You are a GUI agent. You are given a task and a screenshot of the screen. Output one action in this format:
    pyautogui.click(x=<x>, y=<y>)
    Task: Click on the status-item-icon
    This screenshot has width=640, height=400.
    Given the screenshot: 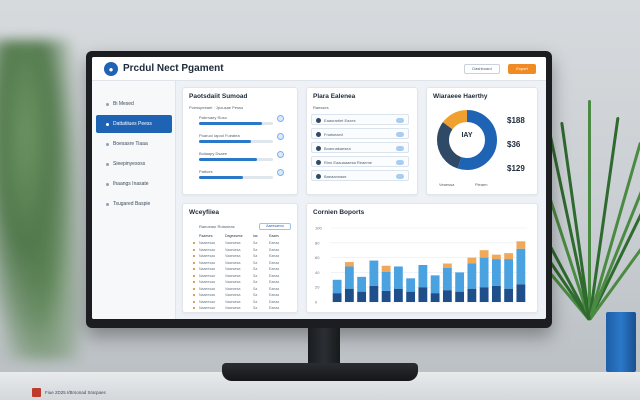 What is the action you would take?
    pyautogui.click(x=318, y=148)
    